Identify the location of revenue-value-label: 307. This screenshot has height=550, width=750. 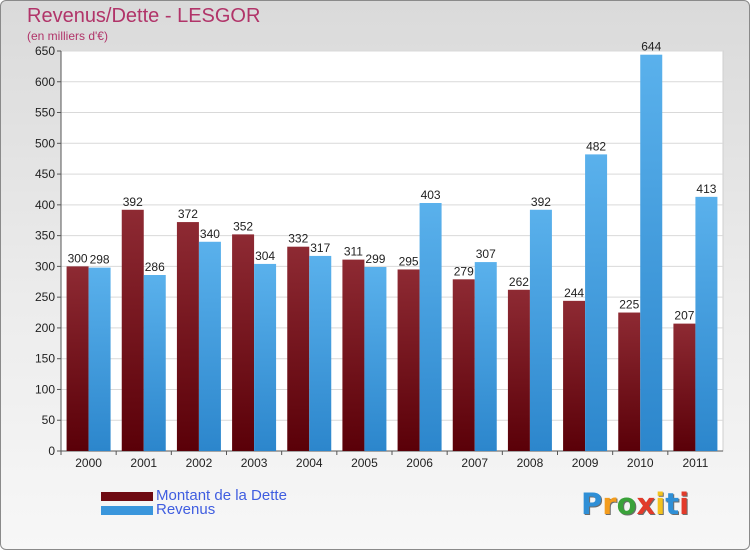
(486, 254).